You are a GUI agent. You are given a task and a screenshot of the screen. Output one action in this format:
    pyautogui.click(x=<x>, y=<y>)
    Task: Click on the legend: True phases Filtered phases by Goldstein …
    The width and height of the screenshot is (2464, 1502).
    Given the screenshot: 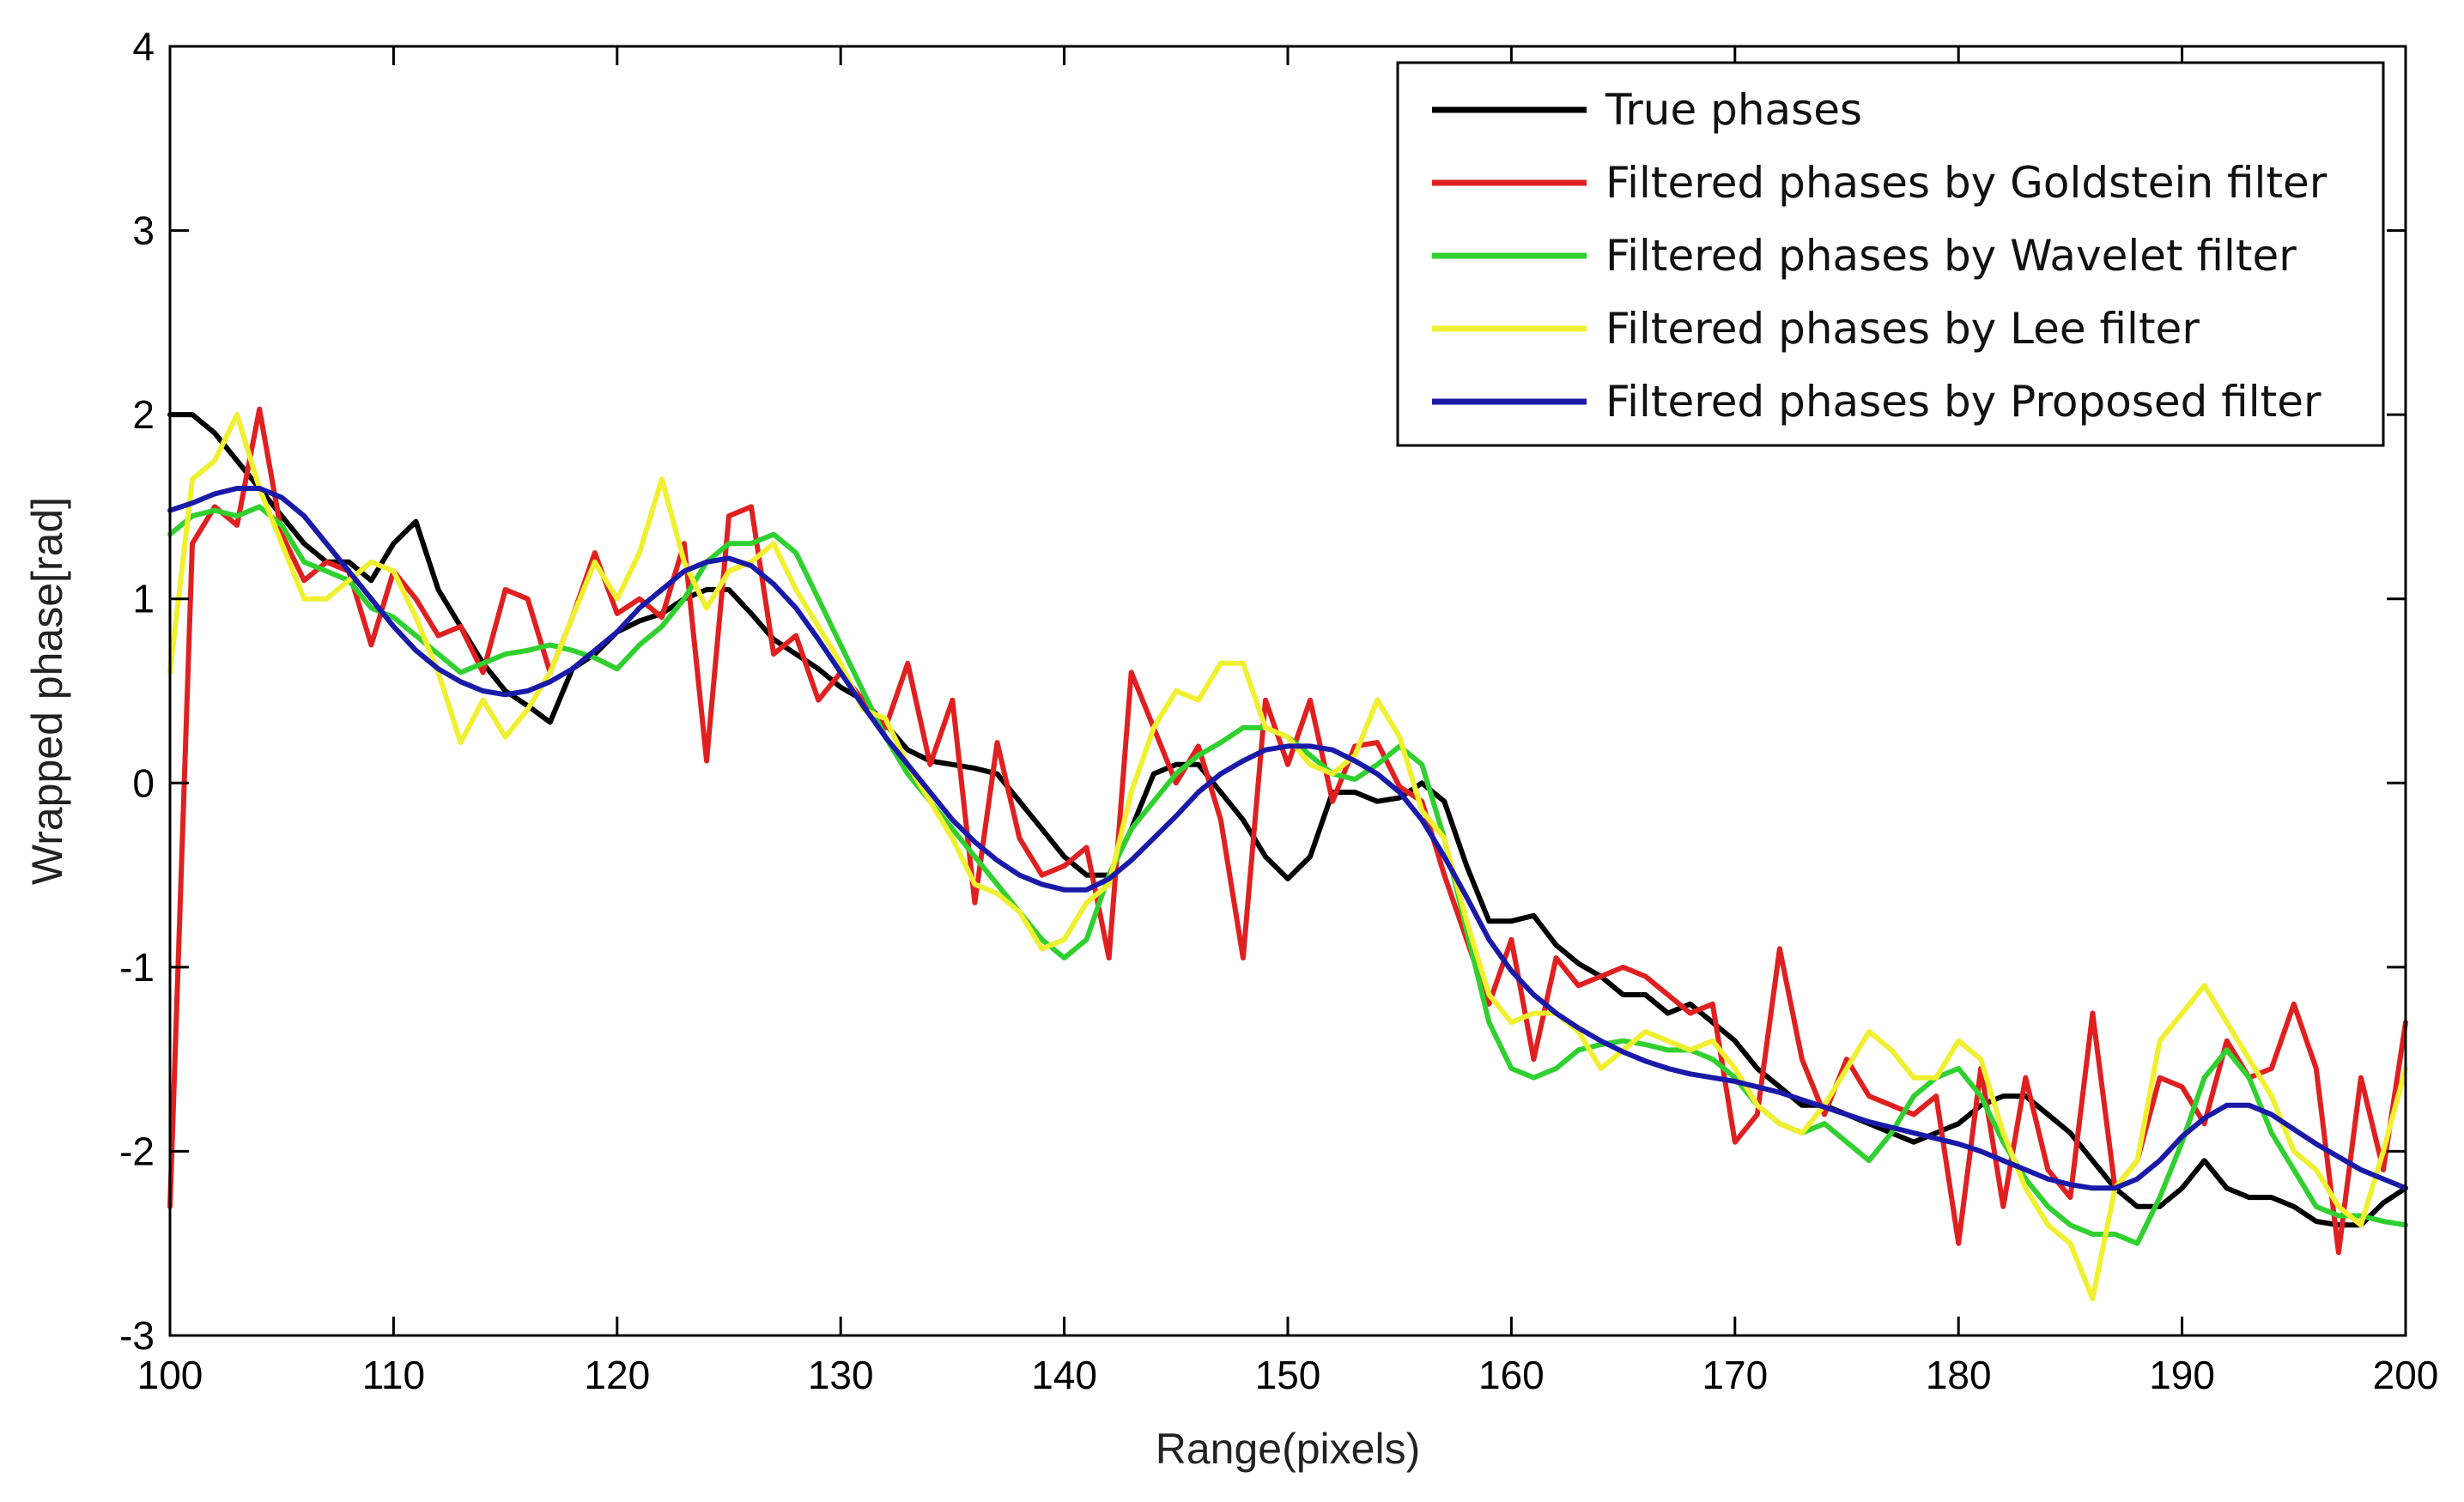 What is the action you would take?
    pyautogui.click(x=1890, y=254)
    